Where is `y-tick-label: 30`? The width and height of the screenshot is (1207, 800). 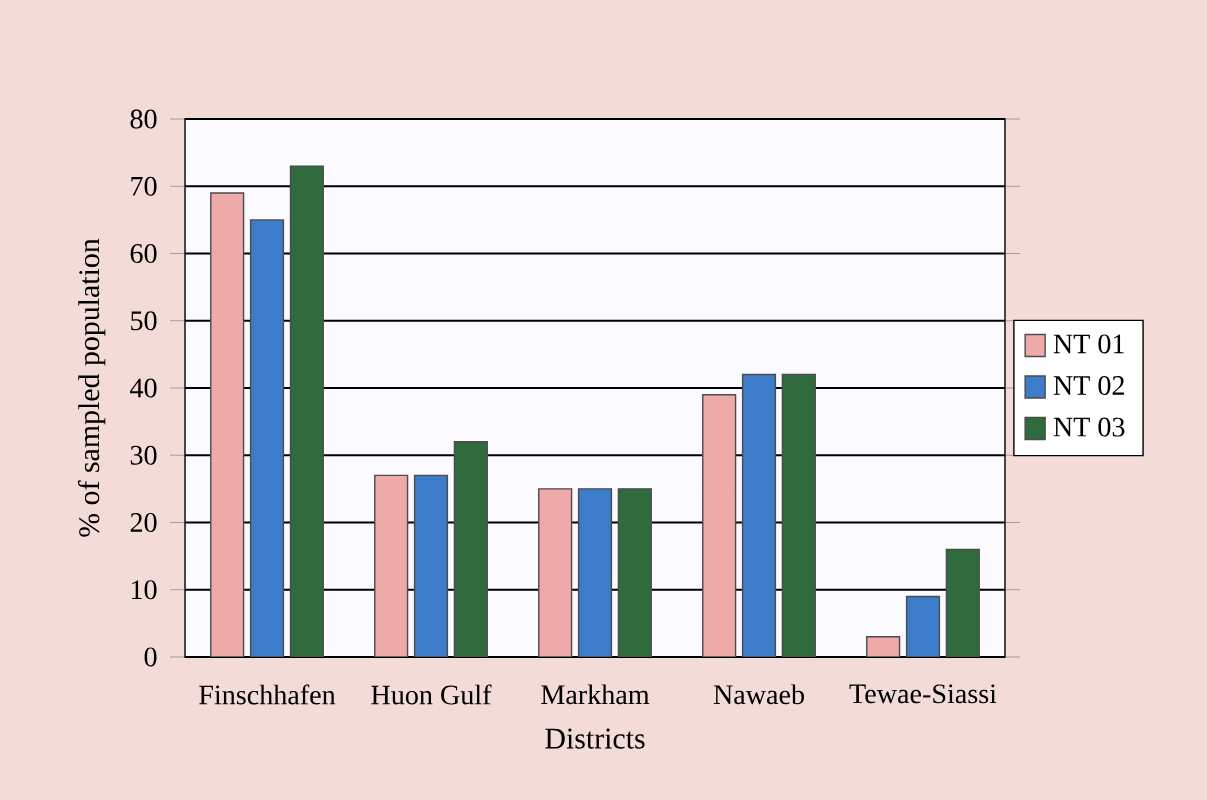
y-tick-label: 30 is located at coordinates (143, 455).